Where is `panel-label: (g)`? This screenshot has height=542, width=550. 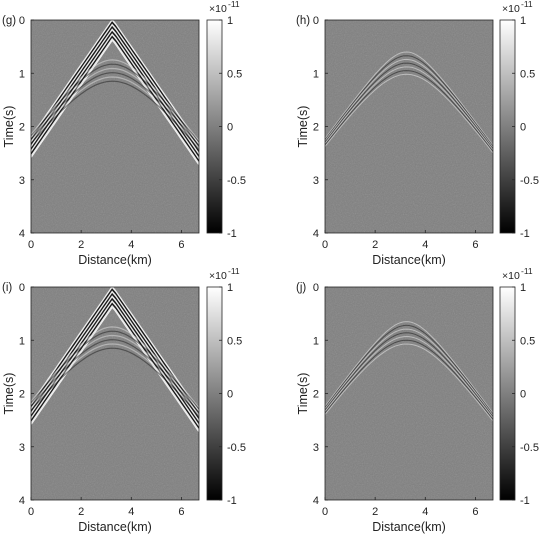
panel-label: (g) is located at coordinates (9, 21).